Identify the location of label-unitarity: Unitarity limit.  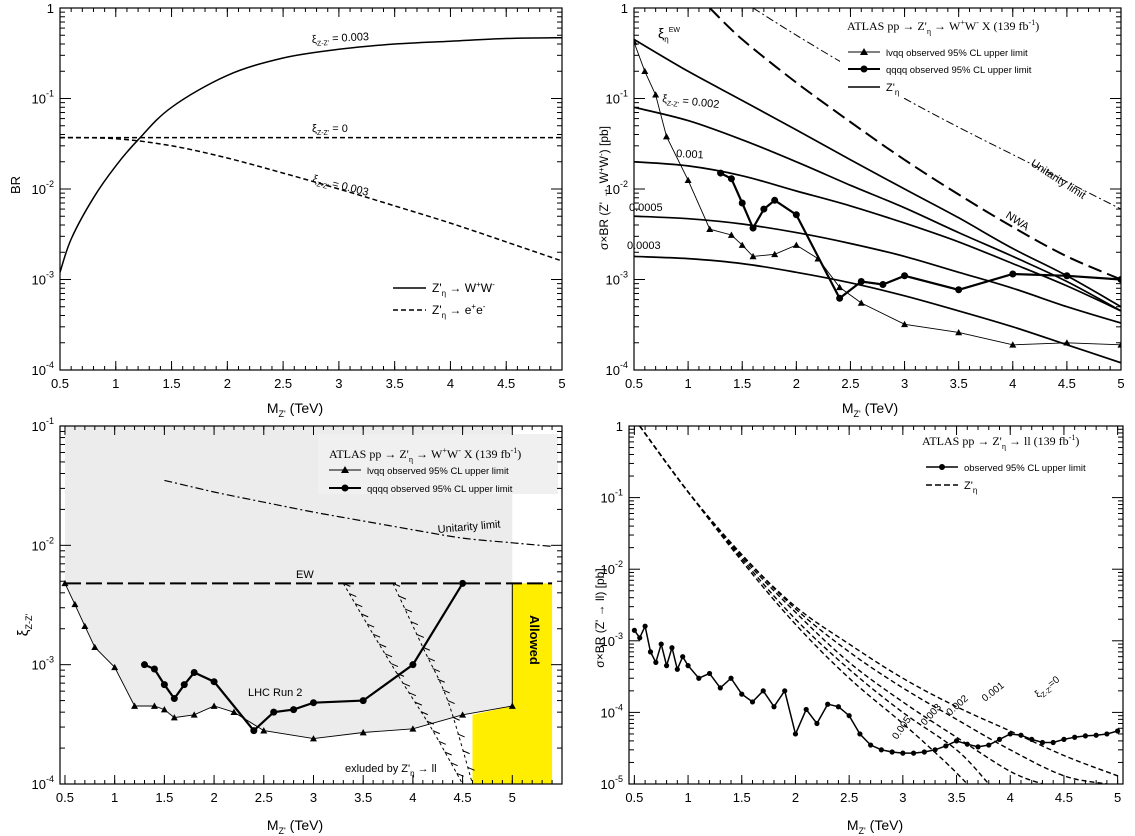
(469, 527).